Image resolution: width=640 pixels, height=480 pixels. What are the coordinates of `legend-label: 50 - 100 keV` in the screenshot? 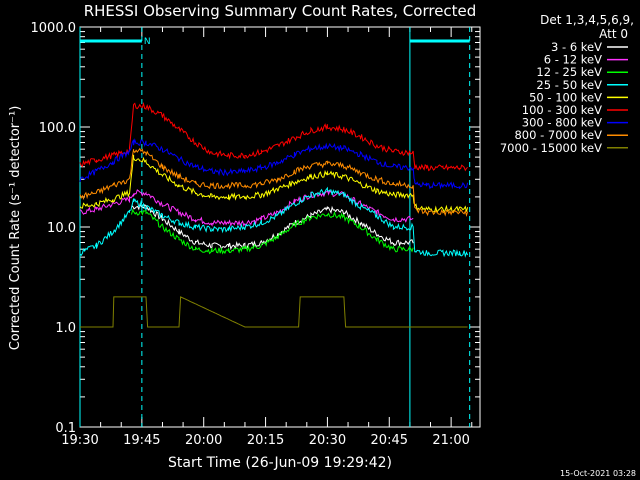 It's located at (565, 97).